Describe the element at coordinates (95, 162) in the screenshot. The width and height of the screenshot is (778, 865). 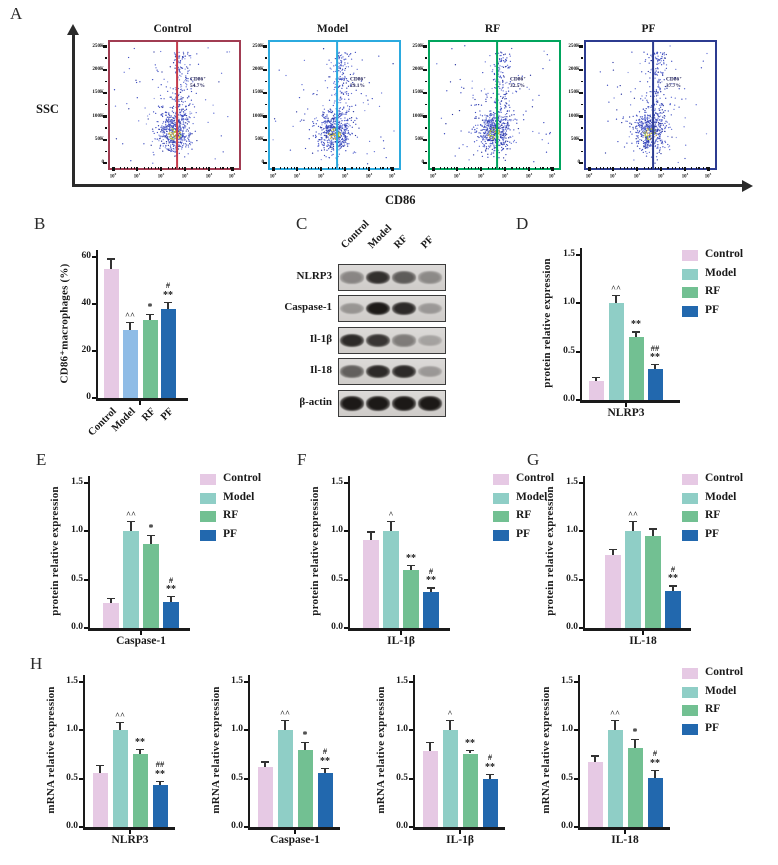
I see `flow-ytick-label: 0` at that location.